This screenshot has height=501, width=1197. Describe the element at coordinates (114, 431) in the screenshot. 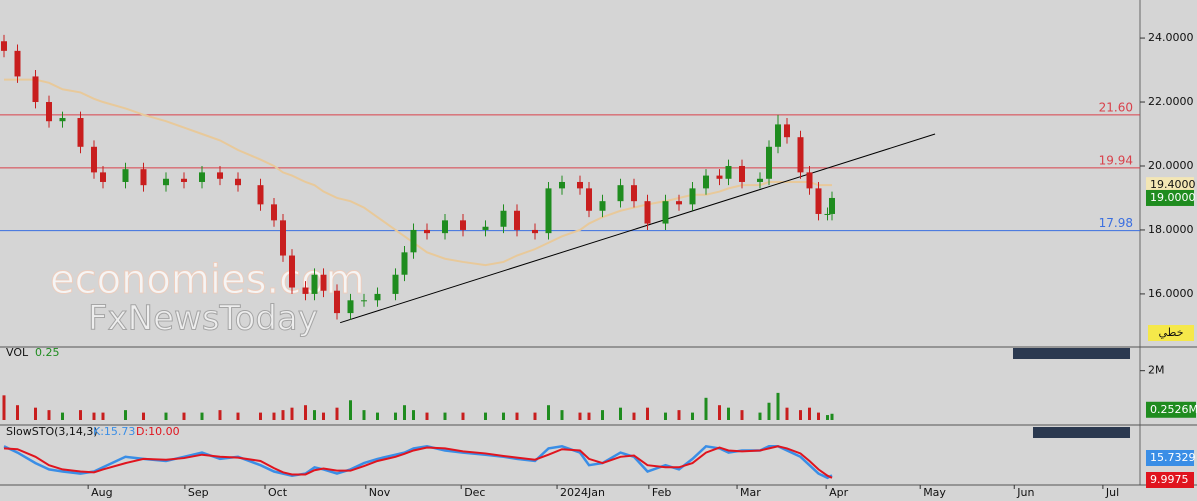

I see `stochastic-k: K:15.73` at that location.